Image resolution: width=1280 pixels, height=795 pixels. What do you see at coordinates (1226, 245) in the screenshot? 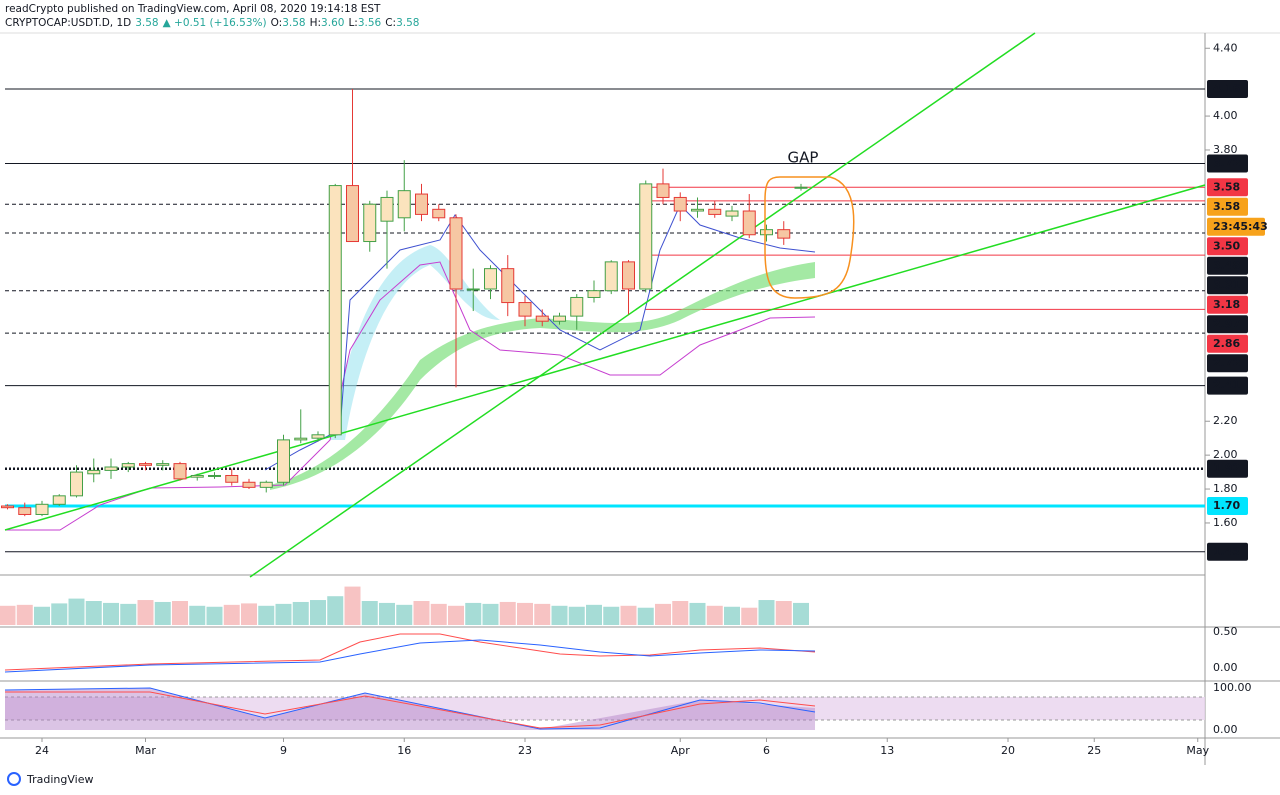
I see `level-label: 3.50` at bounding box center [1226, 245].